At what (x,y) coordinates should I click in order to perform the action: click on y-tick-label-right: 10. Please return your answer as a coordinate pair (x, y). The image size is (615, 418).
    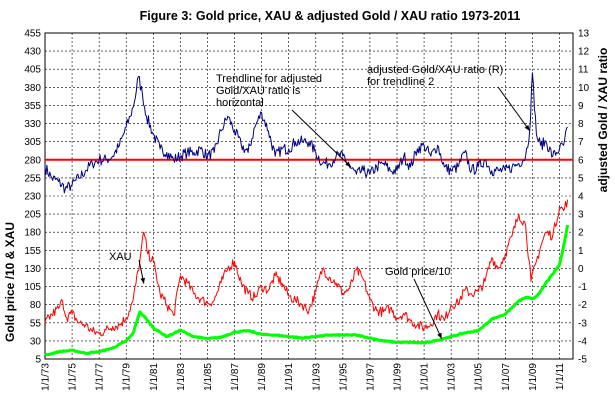
    Looking at the image, I should click on (584, 88).